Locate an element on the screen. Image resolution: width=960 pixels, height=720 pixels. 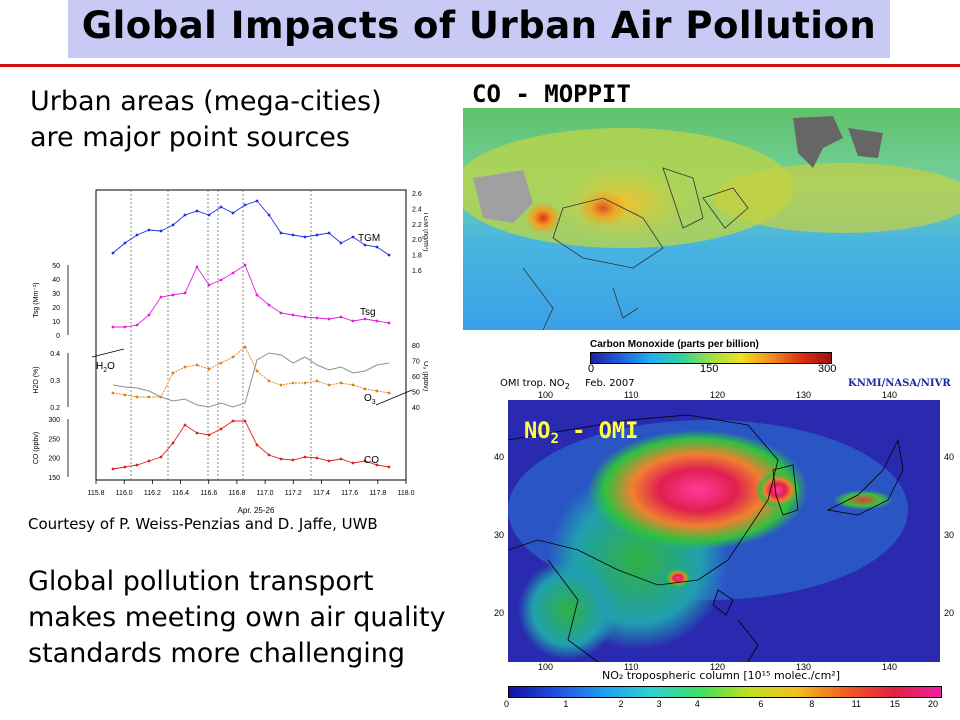
right-axis-title: TGM (ng/m³) is located at coordinates (425, 231).